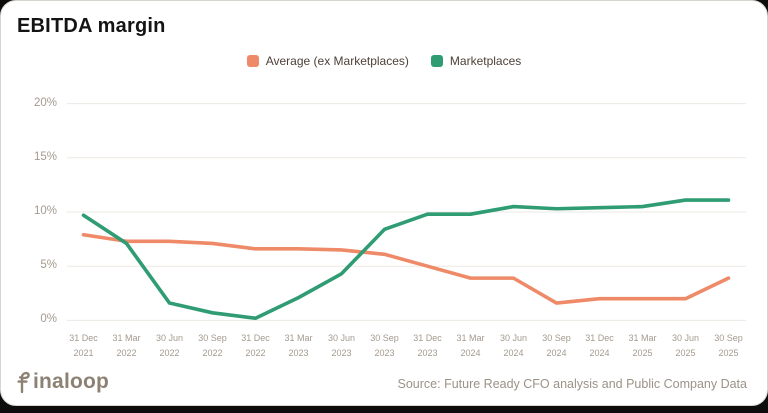 This screenshot has height=413, width=768. What do you see at coordinates (71, 382) in the screenshot?
I see `finaloop-logo-text: inaloop` at bounding box center [71, 382].